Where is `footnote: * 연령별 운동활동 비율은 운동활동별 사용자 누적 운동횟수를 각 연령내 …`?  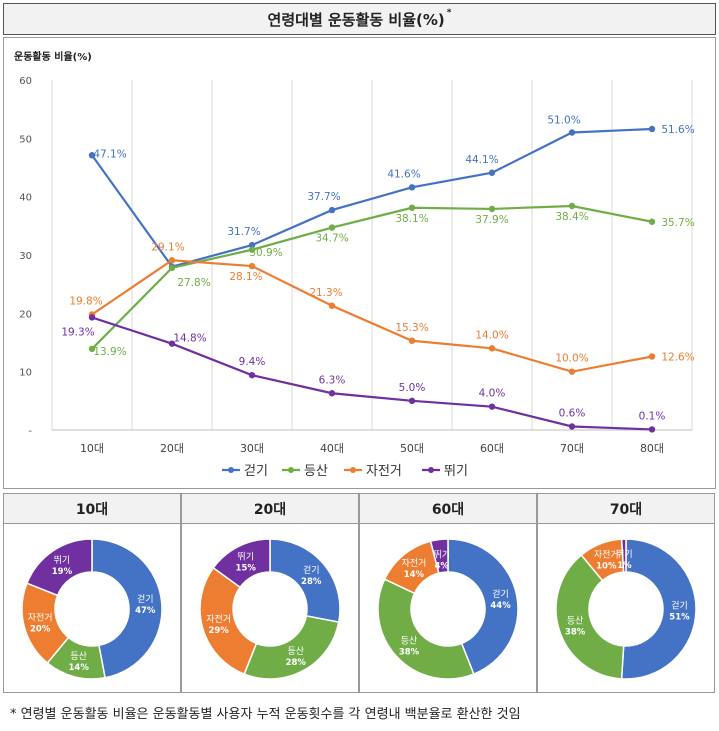
footnote: * 연령별 운동활동 비율은 운동활동별 사용자 누적 운동횟수를 각 연령내 … is located at coordinates (265, 714).